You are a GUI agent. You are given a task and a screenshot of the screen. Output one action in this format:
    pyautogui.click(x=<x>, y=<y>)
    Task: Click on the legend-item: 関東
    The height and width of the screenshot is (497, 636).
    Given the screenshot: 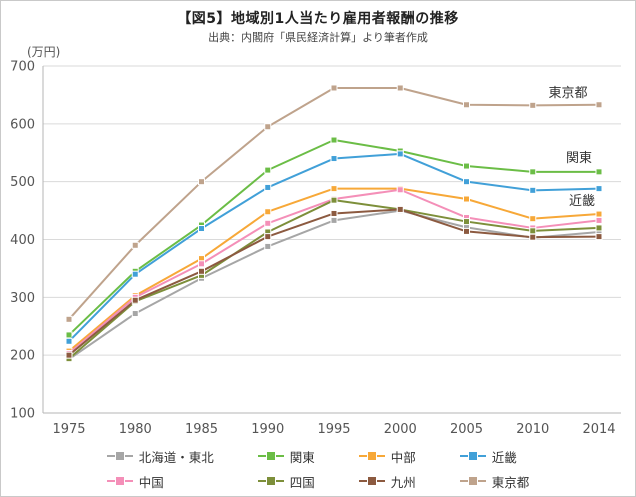 What is the action you would take?
    pyautogui.click(x=286, y=456)
    